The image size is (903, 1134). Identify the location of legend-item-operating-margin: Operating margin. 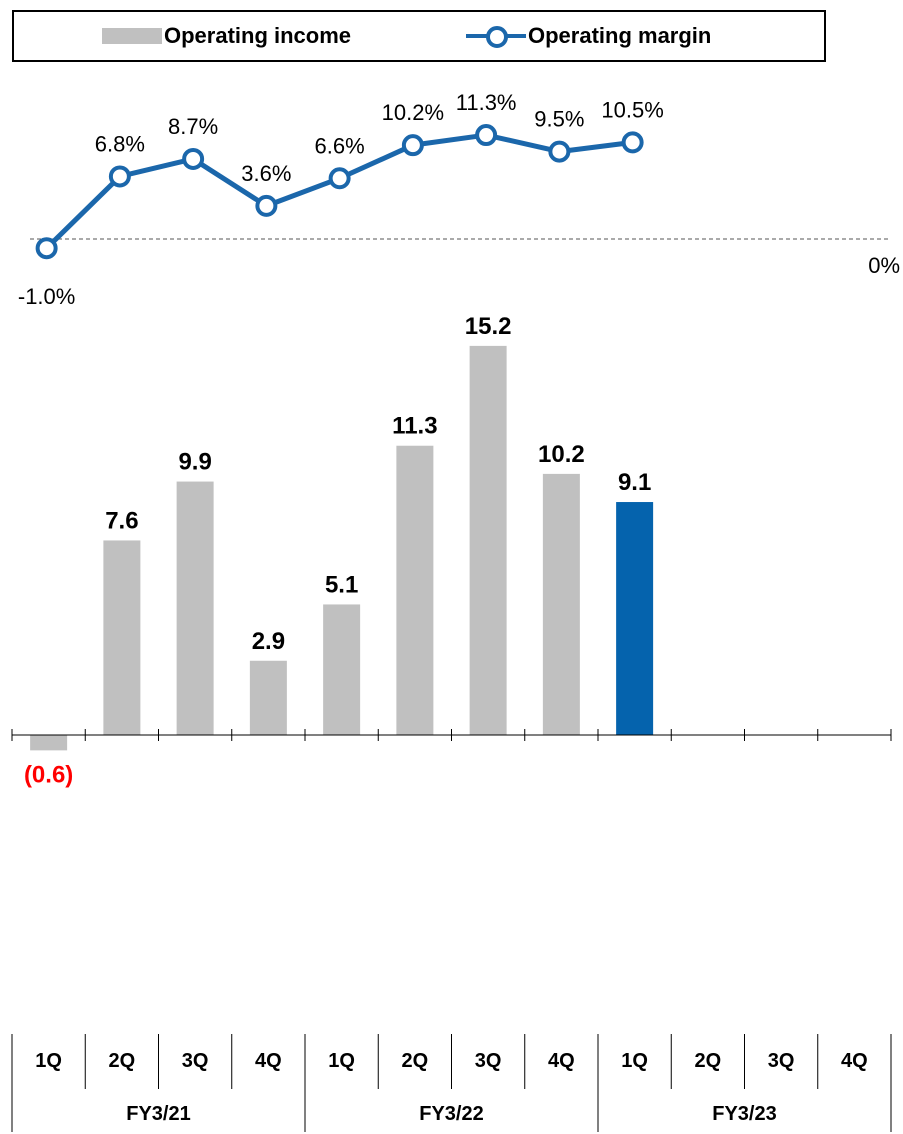
(588, 36).